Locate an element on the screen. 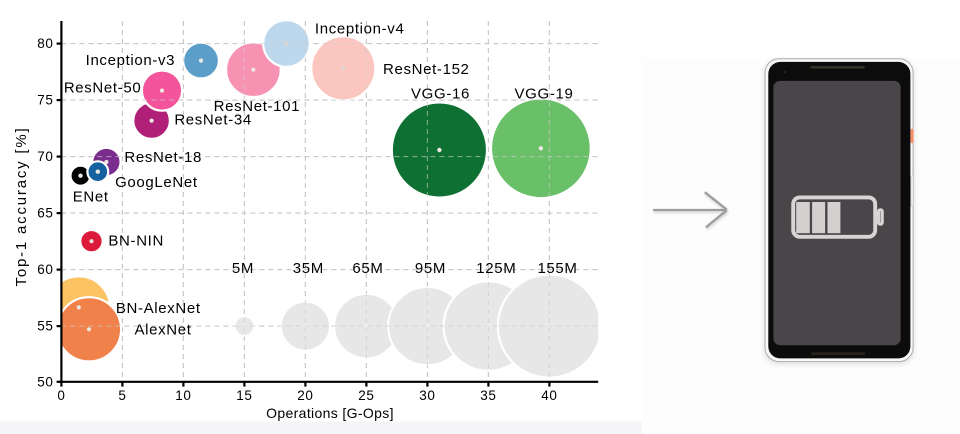 Image resolution: width=960 pixels, height=434 pixels. svg-text: GoogLeNet is located at coordinates (156, 182).